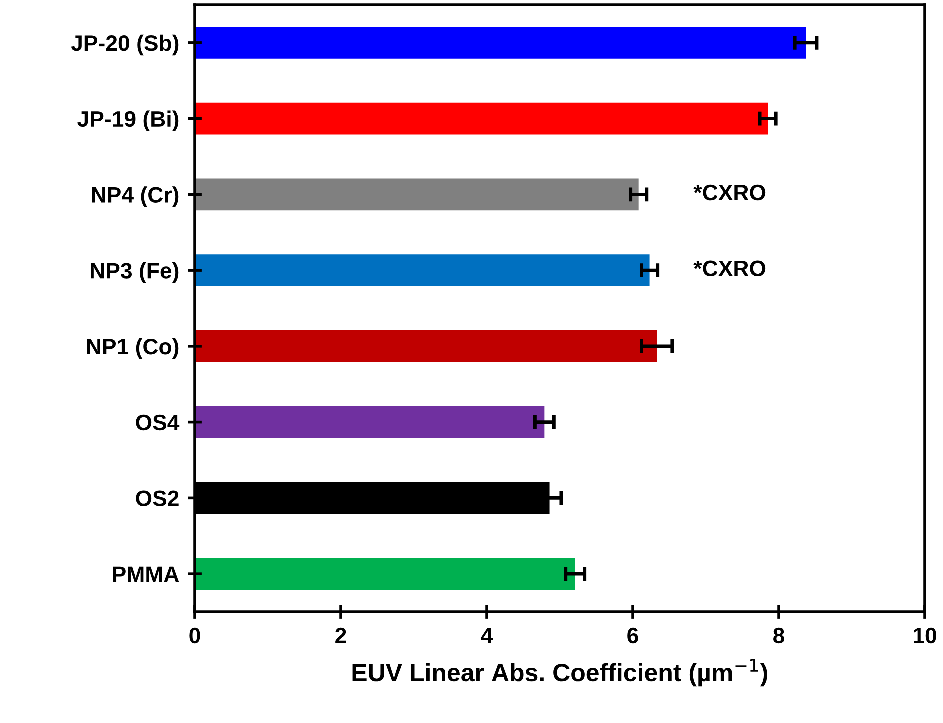 Image resolution: width=943 pixels, height=723 pixels. I want to click on x-tick-label: 2, so click(341, 636).